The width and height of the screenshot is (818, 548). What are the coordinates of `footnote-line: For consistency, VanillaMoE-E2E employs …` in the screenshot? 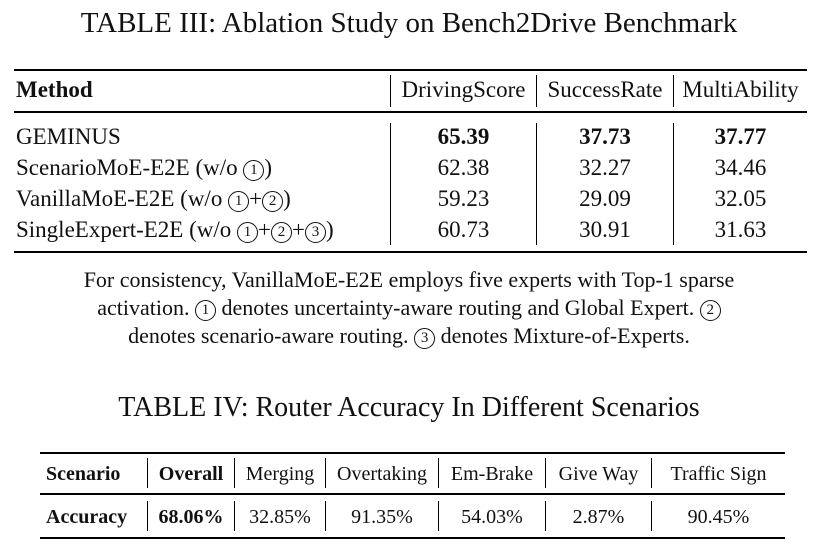 It's located at (409, 279).